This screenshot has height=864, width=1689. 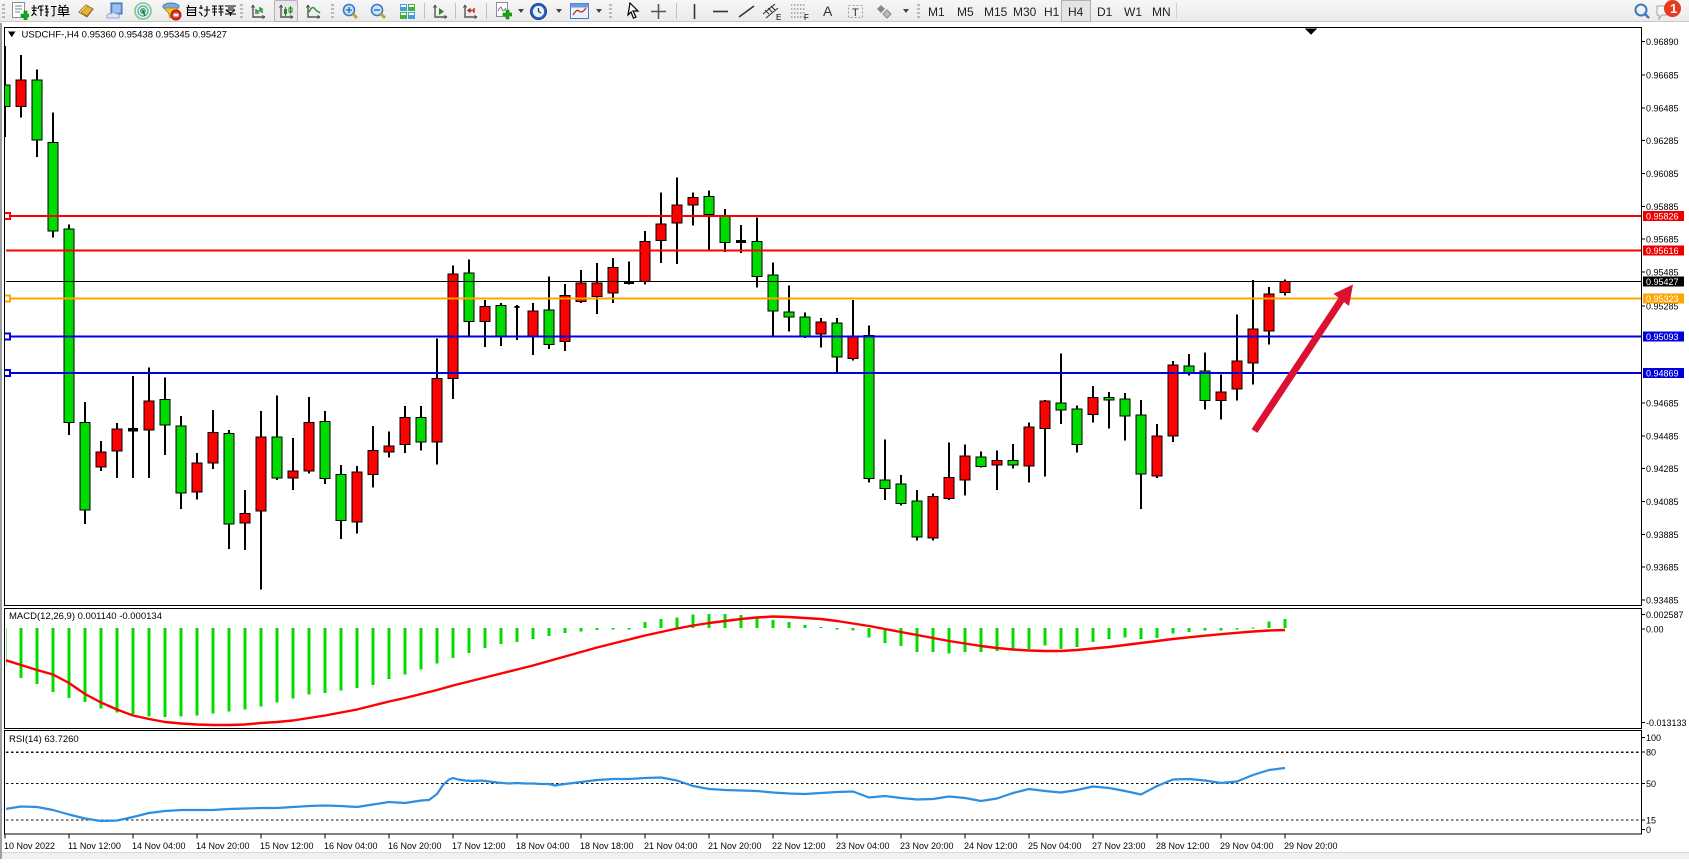 What do you see at coordinates (1662, 337) in the screenshot?
I see `svg-text: 0.95093` at bounding box center [1662, 337].